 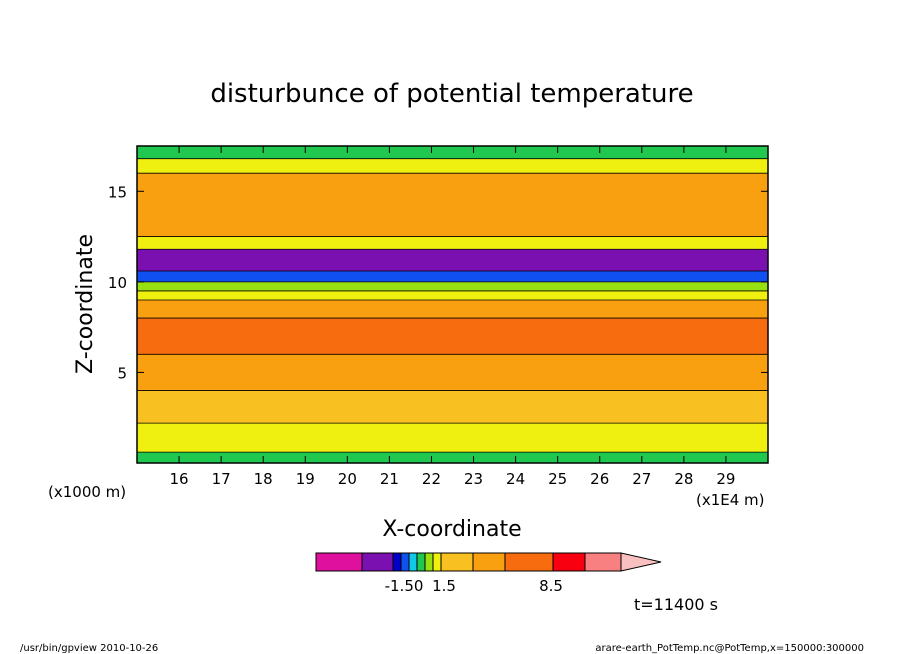 I want to click on x-axis-label: X-coordinate, so click(x=451, y=529).